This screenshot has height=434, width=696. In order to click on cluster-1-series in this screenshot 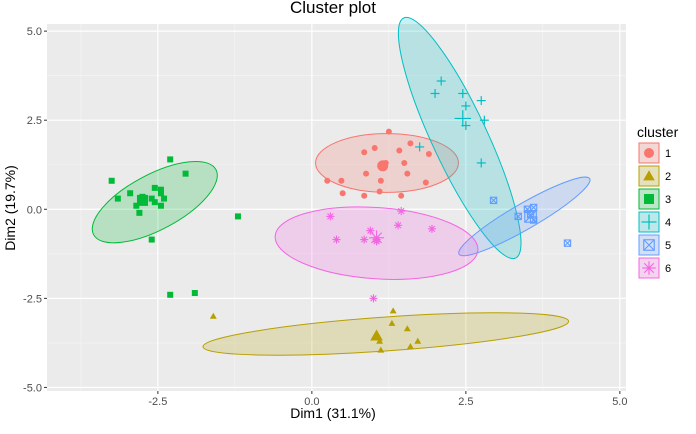, I will do `click(378, 163)`.